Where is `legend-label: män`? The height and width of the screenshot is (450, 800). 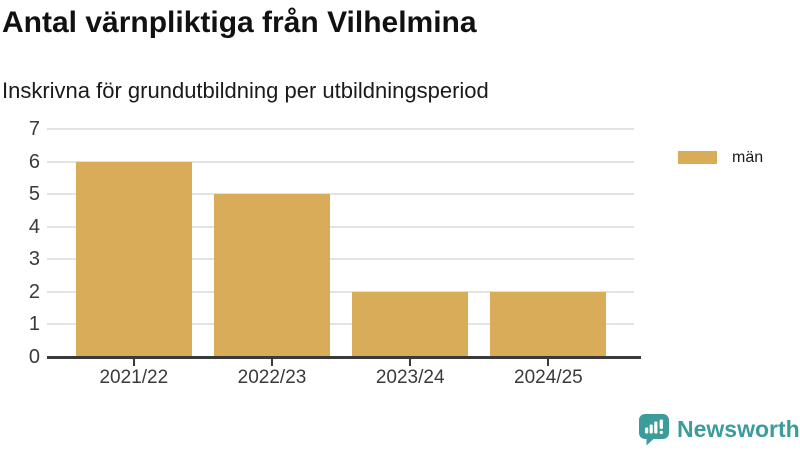
legend-label: män is located at coordinates (748, 157).